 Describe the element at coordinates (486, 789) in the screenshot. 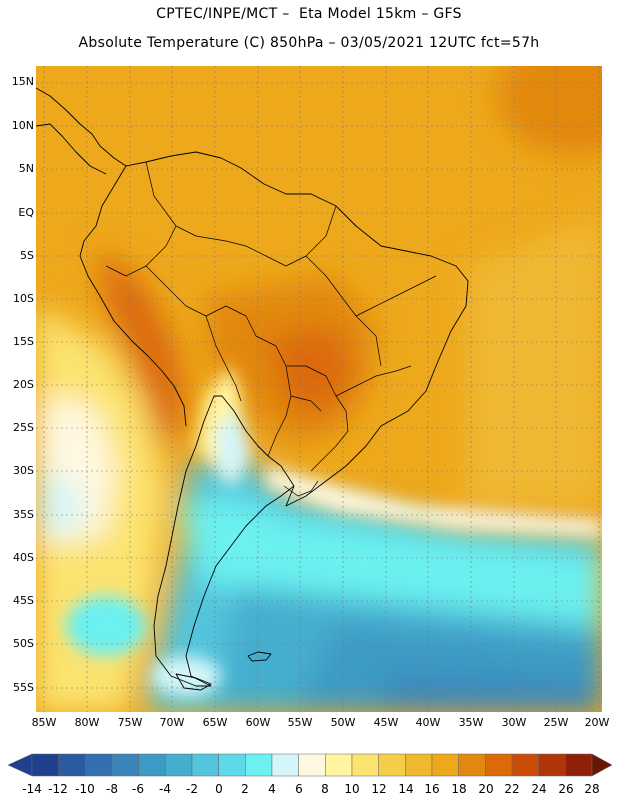

I see `colorbar-label: 20` at that location.